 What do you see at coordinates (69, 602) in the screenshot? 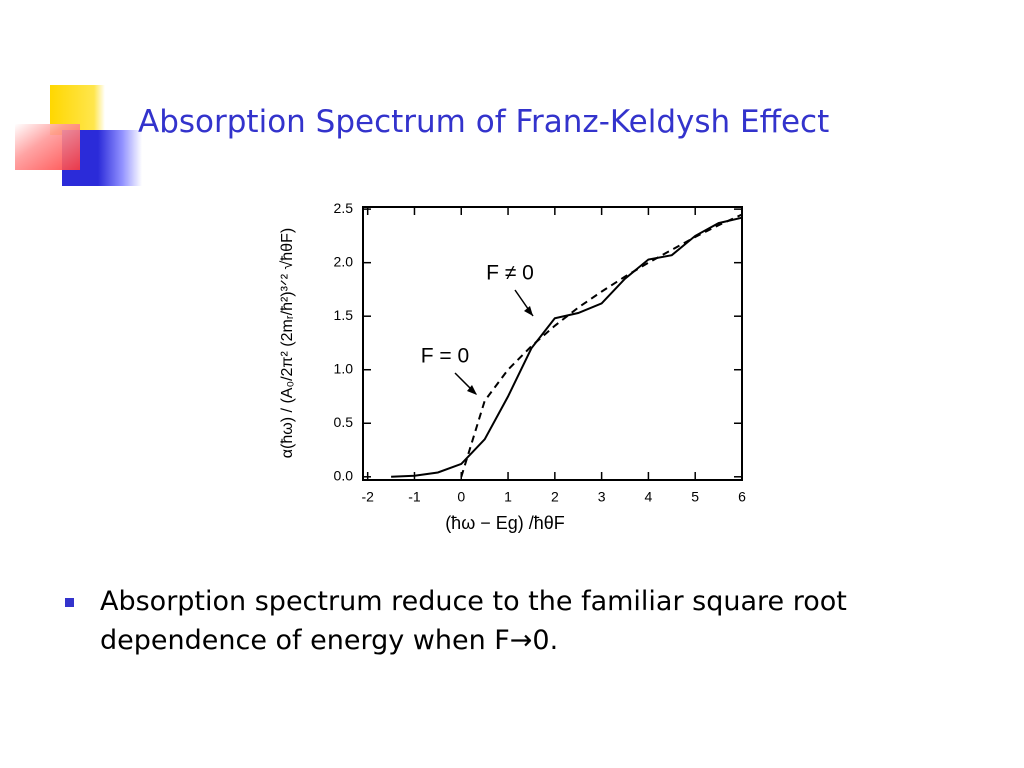
I see `bullet-mark` at bounding box center [69, 602].